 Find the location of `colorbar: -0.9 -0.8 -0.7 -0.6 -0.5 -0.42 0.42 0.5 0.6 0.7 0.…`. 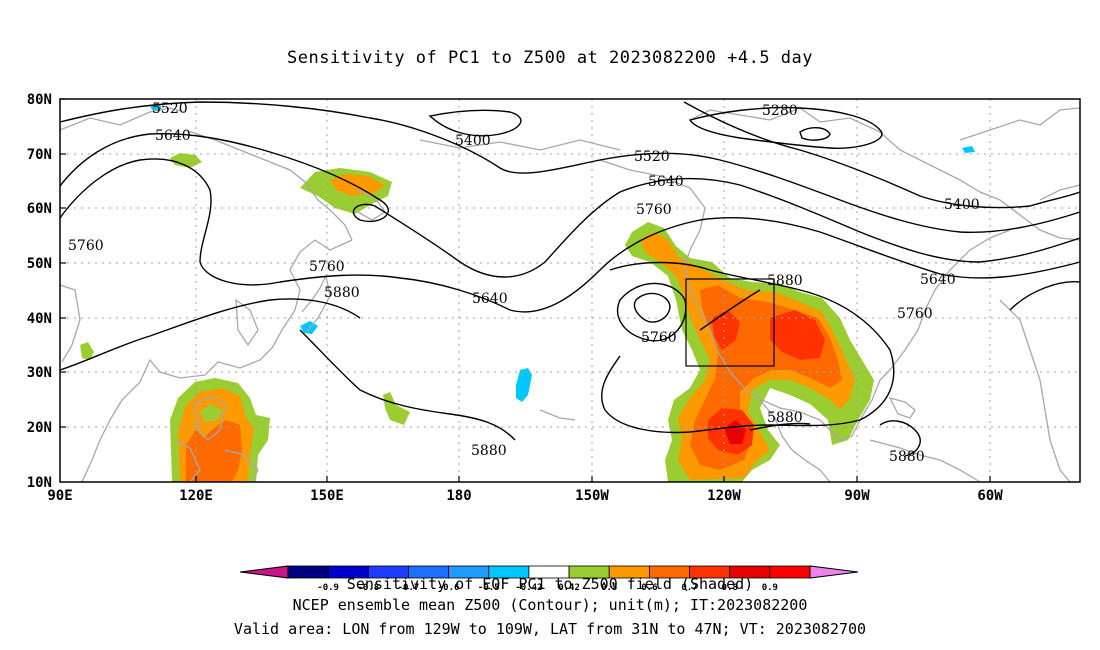

colorbar: -0.9 -0.8 -0.7 -0.6 -0.5 -0.42 0.42 0.5 0.6 0.7 0.… is located at coordinates (549, 579).